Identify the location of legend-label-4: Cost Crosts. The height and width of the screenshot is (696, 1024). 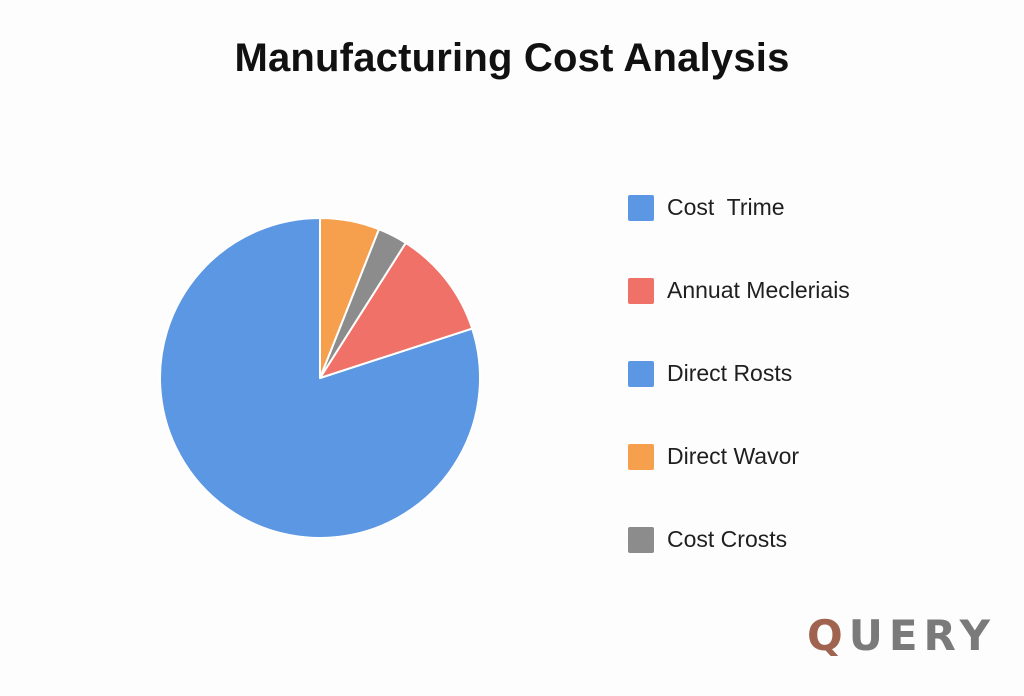
(727, 539).